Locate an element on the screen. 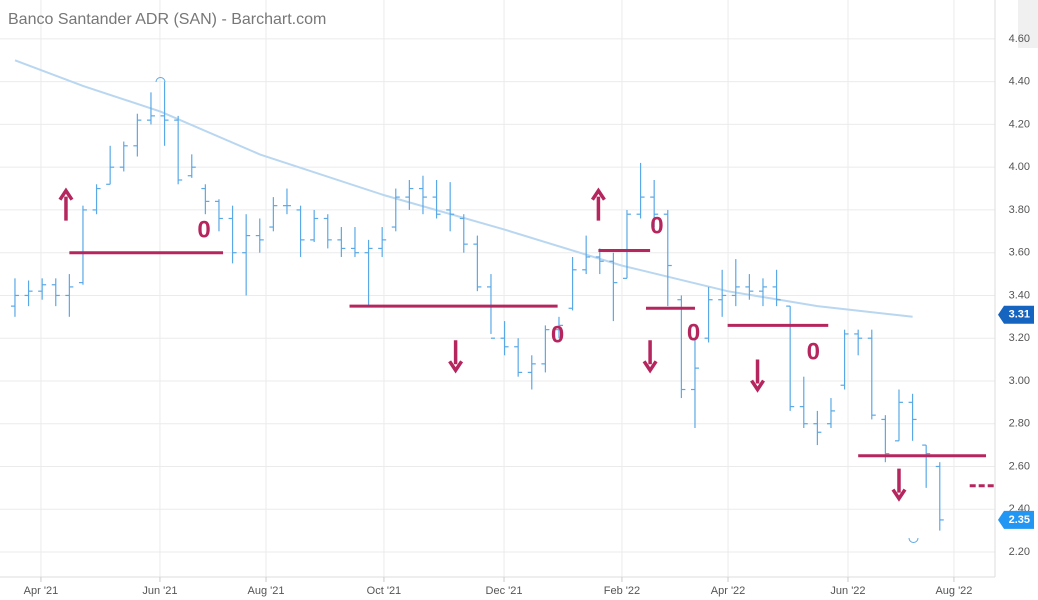 This screenshot has height=600, width=1038. x-tick-label: Feb '22 is located at coordinates (622, 591).